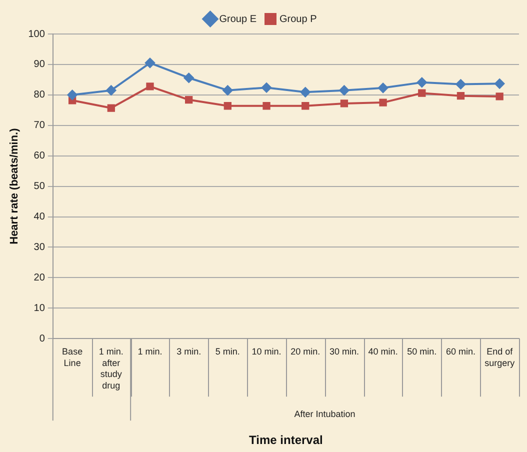 Image resolution: width=527 pixels, height=452 pixels. I want to click on x-tick-label: 60 min., so click(461, 351).